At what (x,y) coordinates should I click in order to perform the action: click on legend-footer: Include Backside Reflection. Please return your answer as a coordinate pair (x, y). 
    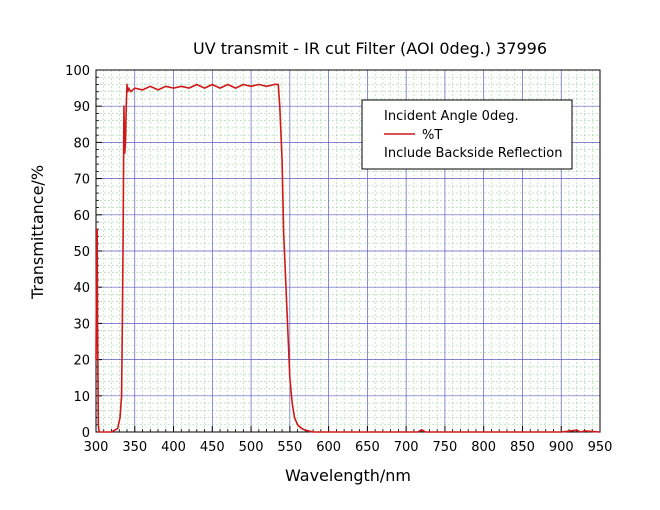
    Looking at the image, I should click on (473, 153).